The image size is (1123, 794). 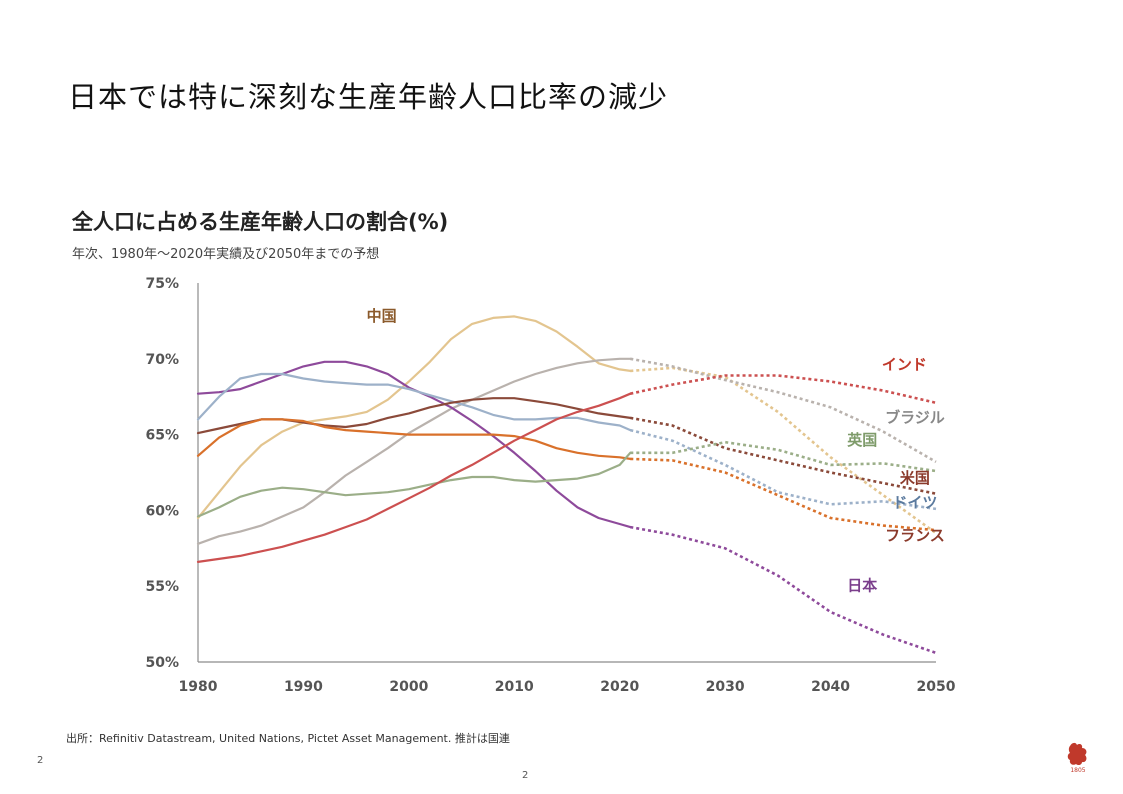 I want to click on series-line-usa-projection, so click(x=783, y=455).